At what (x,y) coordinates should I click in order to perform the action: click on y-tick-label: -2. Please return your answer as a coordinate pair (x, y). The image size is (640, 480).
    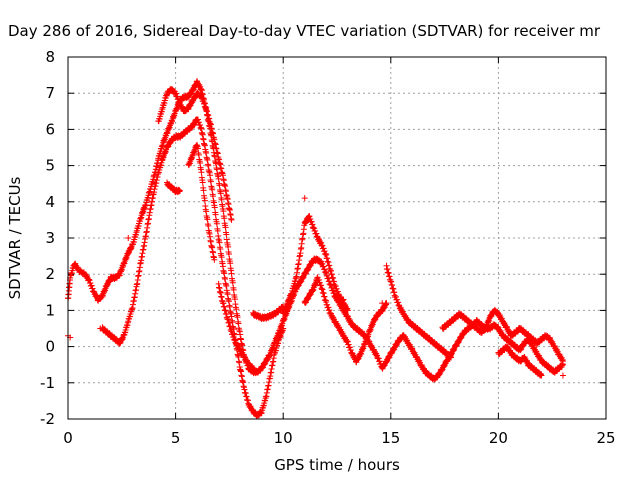
    Looking at the image, I should click on (47, 419).